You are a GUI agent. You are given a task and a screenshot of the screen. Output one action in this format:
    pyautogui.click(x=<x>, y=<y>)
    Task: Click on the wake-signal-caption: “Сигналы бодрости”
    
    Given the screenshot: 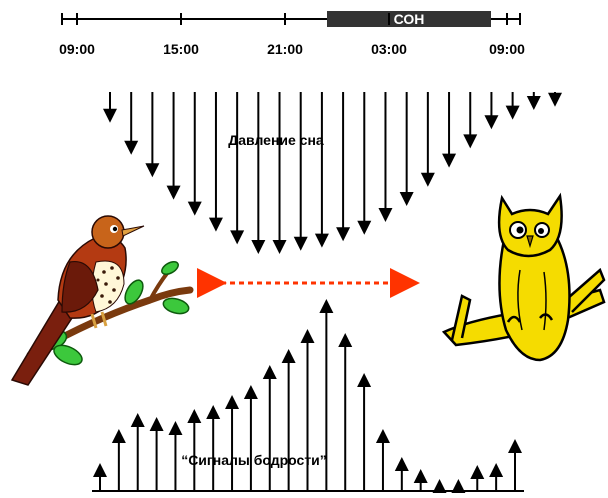 What is the action you would take?
    pyautogui.click(x=254, y=460)
    